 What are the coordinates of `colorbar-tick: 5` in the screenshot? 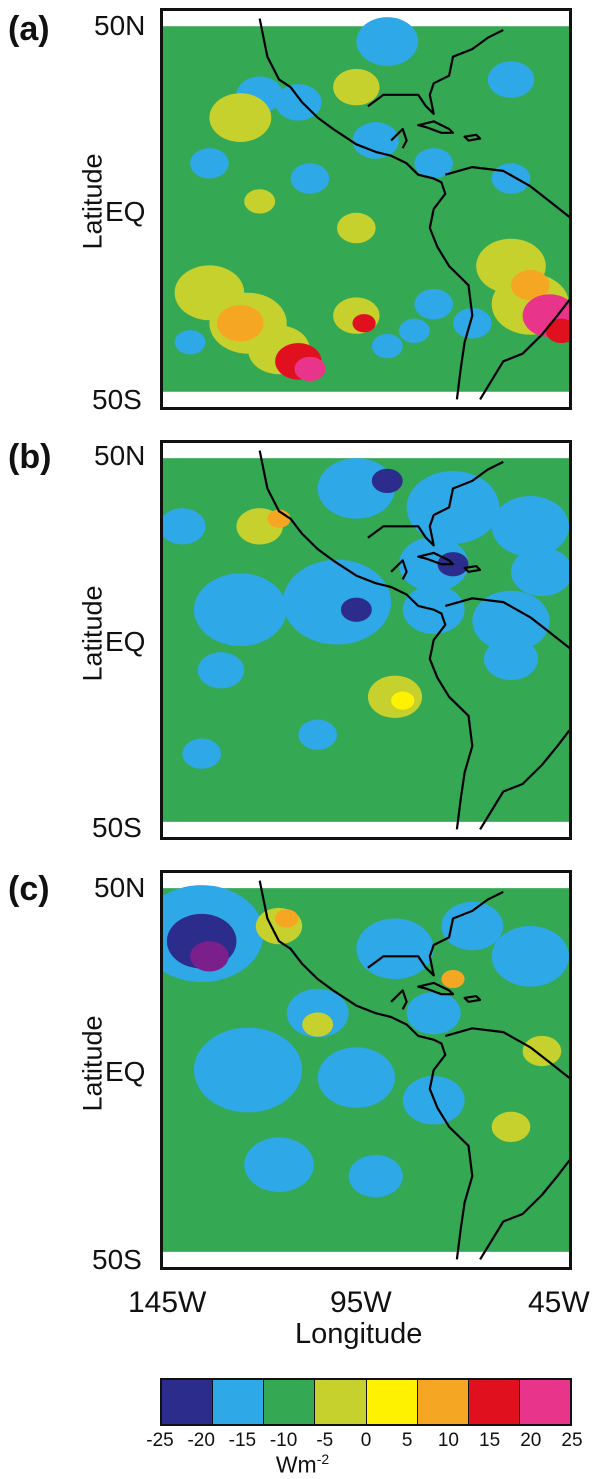 It's located at (407, 1440).